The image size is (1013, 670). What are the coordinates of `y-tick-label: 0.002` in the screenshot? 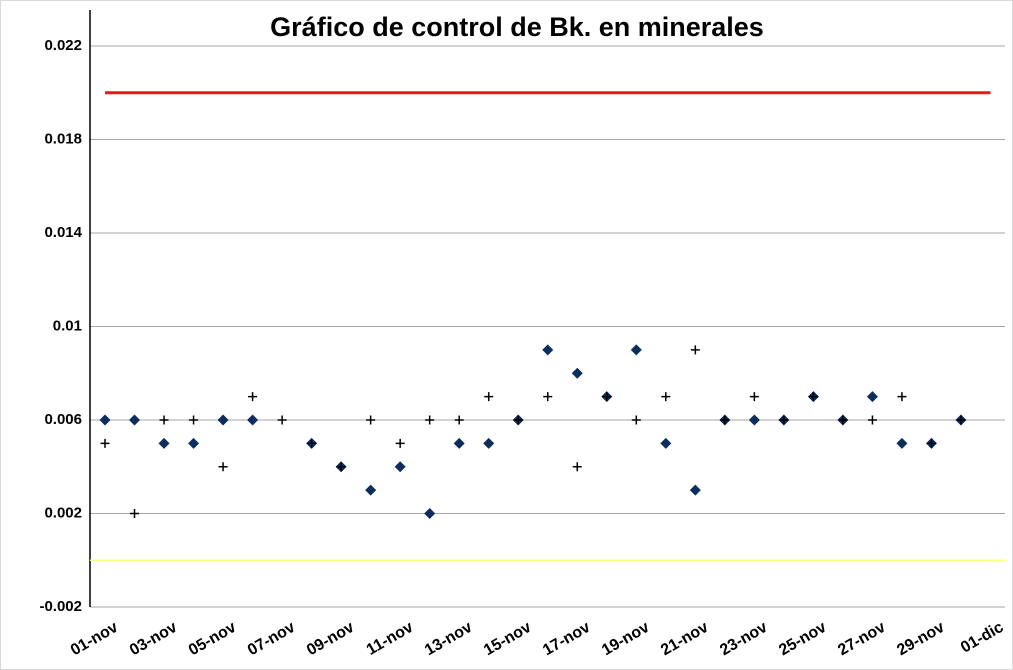 It's located at (63, 512).